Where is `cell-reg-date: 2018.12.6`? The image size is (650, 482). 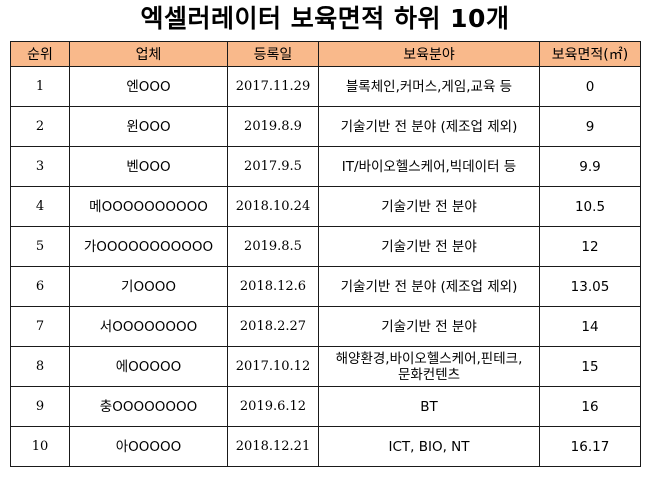
cell-reg-date: 2018.12.6 is located at coordinates (273, 286).